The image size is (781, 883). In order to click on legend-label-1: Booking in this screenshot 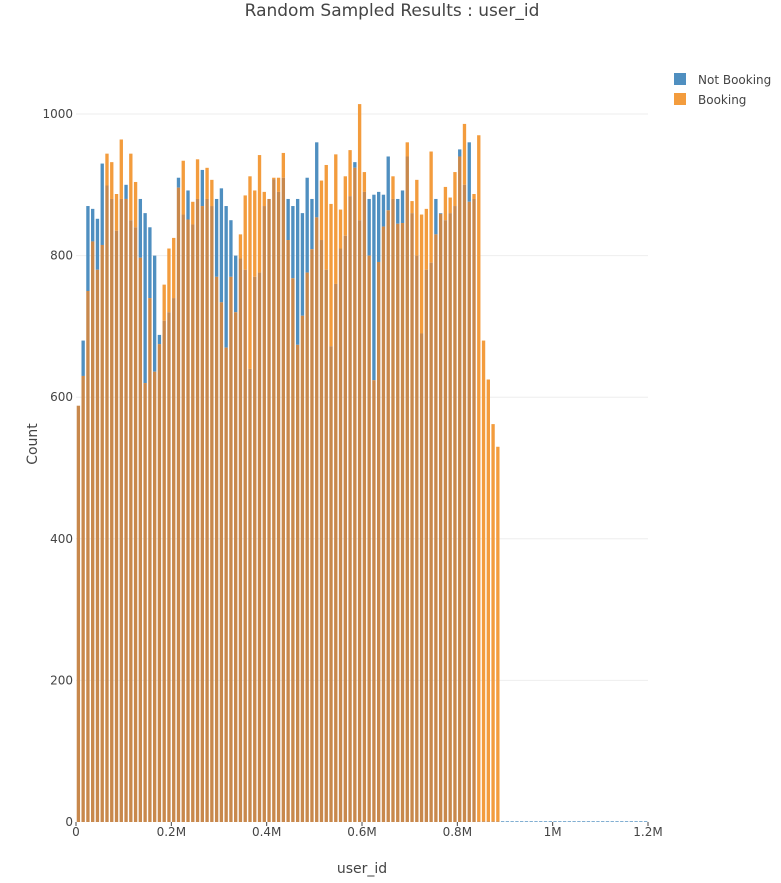, I will do `click(722, 100)`.